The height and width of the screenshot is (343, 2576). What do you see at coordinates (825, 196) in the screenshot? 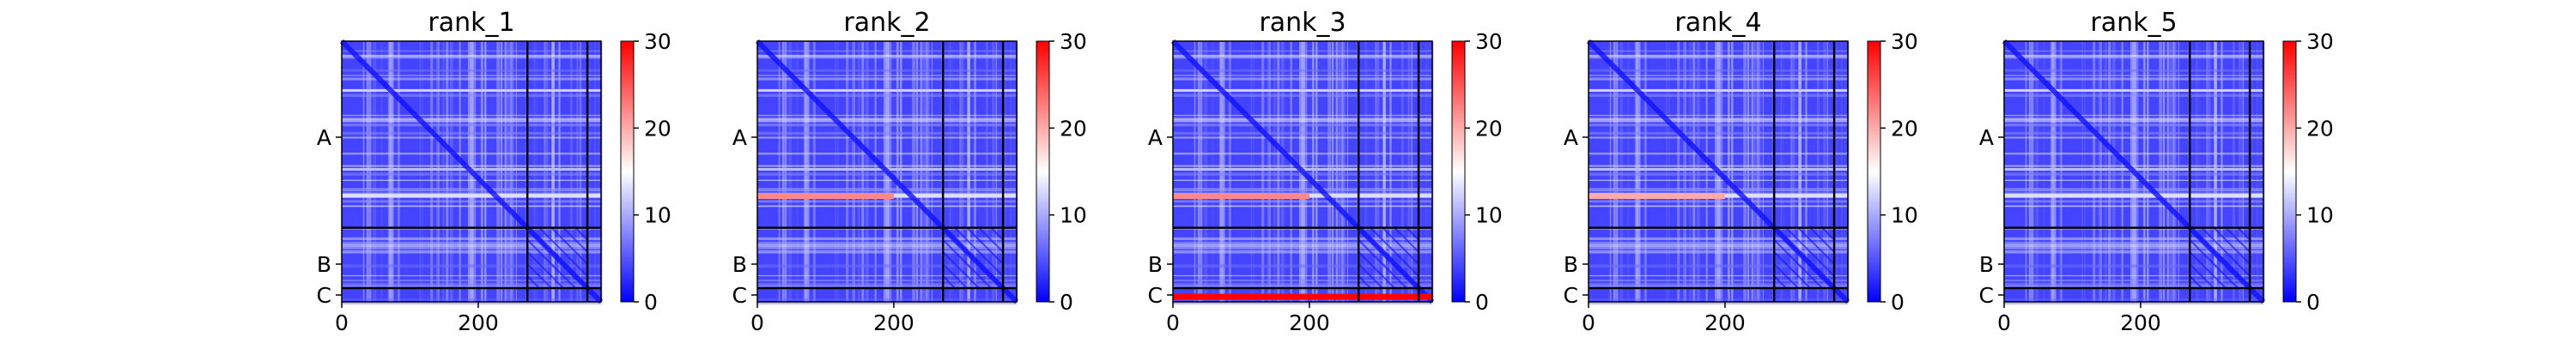
I see `heatmap-high-error-band` at bounding box center [825, 196].